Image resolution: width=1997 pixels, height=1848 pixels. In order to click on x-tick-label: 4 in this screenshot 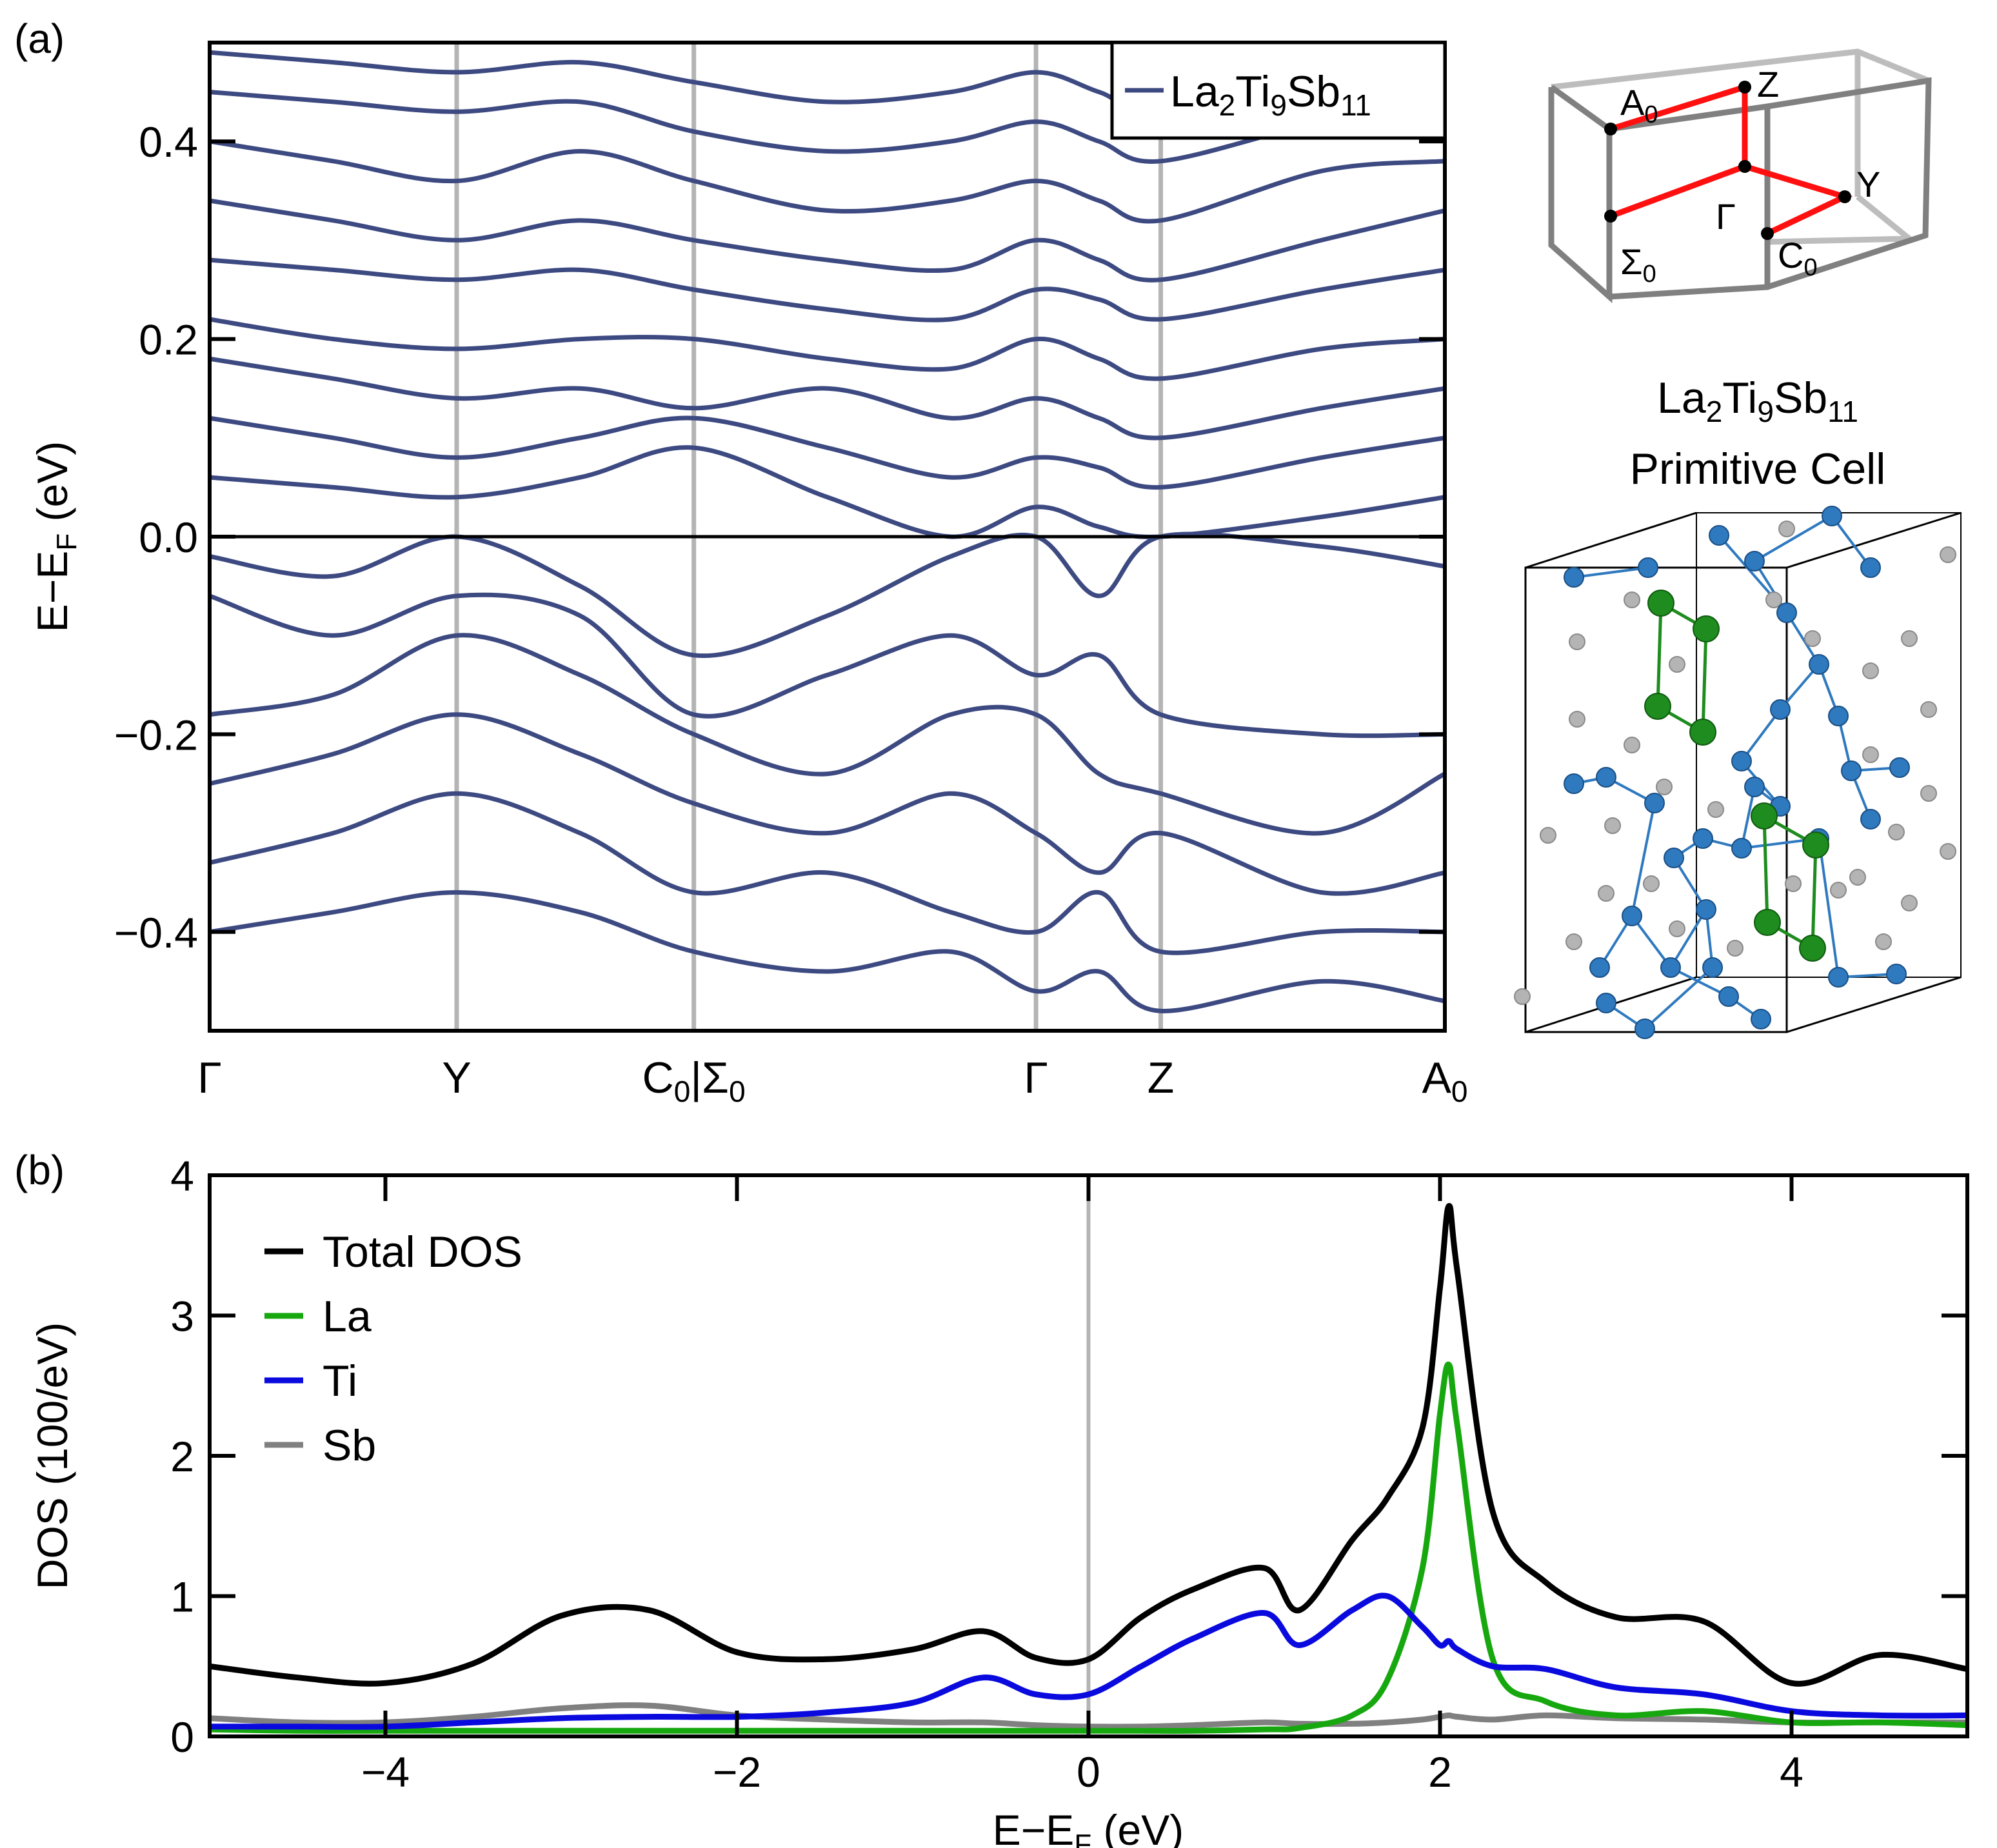, I will do `click(1791, 1772)`.